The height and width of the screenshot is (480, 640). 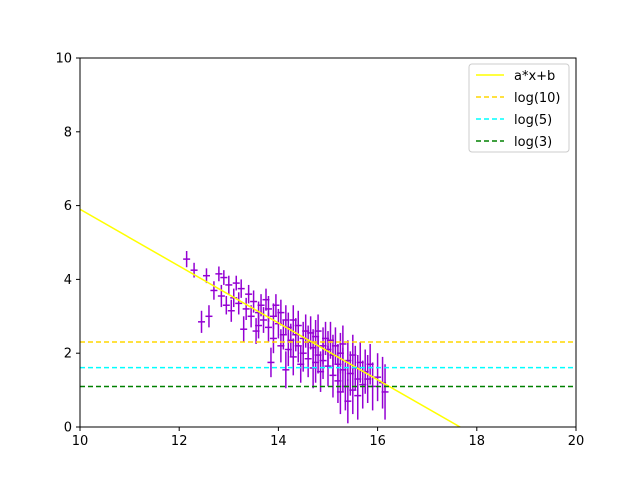 I want to click on x-tick-label: 14, so click(x=278, y=441).